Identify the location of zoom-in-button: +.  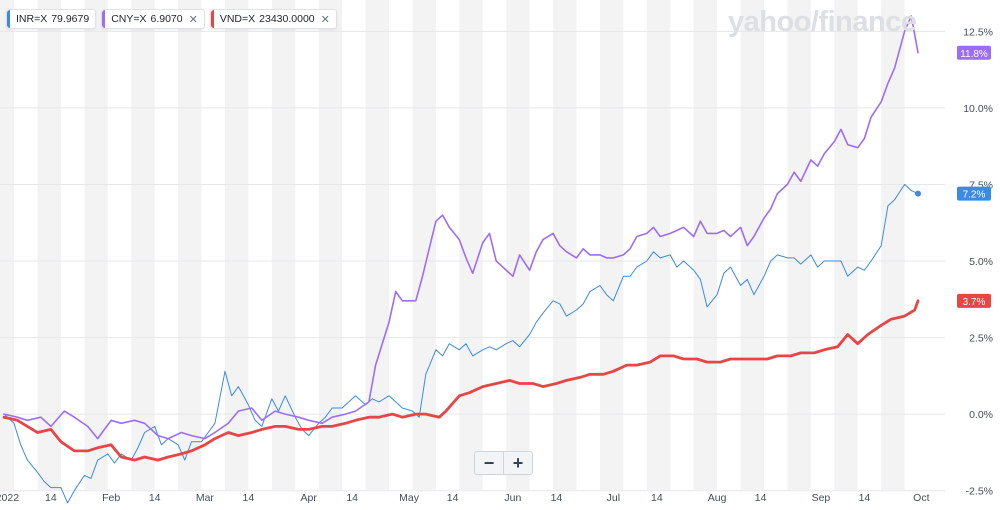
(518, 463).